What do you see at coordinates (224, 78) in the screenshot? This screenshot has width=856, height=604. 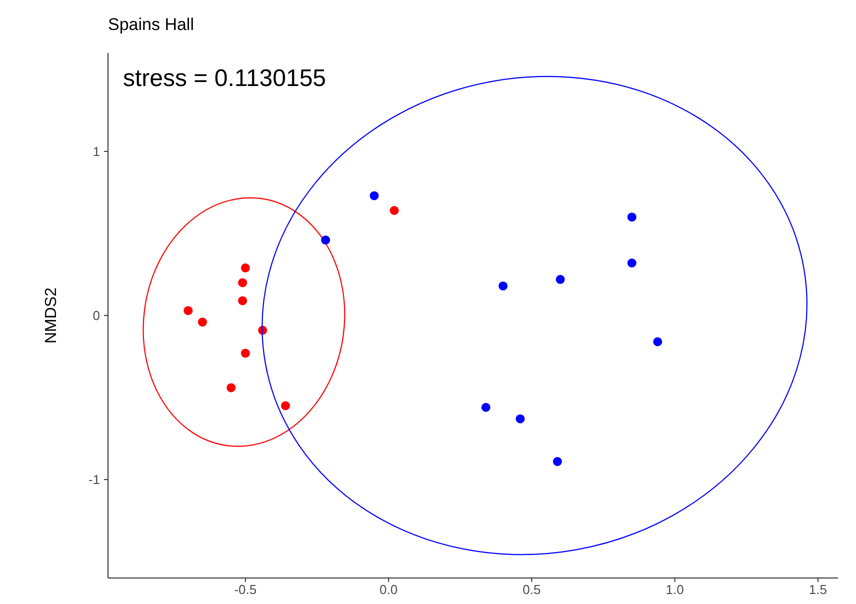 I see `annotation: stress = 0.1130155` at bounding box center [224, 78].